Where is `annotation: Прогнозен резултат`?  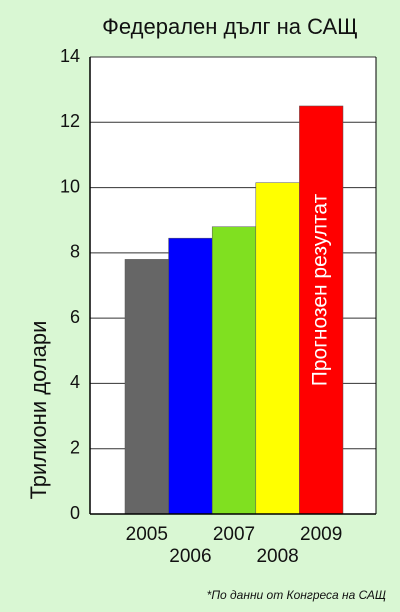
annotation: Прогнозен резултат is located at coordinates (320, 289).